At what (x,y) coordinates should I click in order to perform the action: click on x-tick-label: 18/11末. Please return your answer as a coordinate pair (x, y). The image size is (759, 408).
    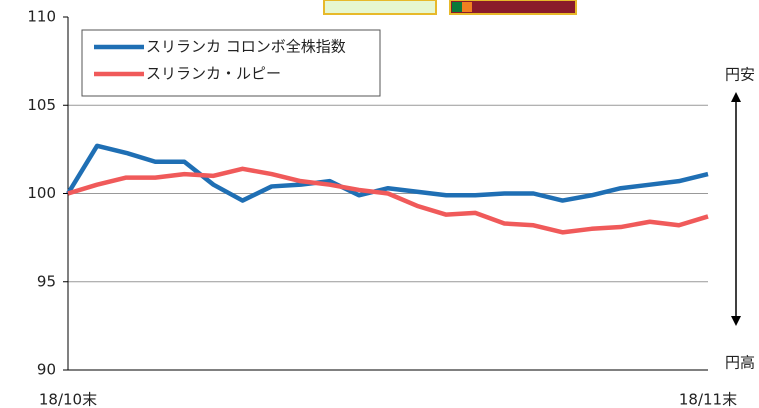
    Looking at the image, I should click on (708, 399).